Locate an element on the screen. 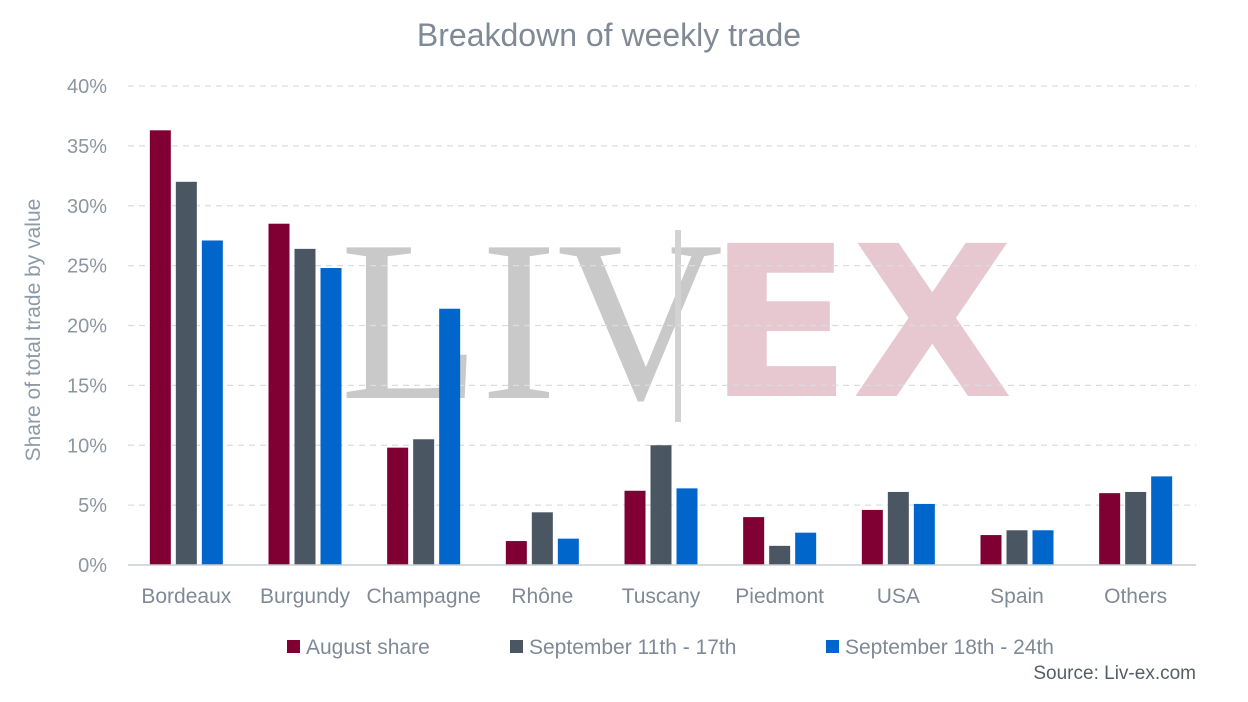 This screenshot has height=702, width=1248. x-tick-label: USA is located at coordinates (898, 596).